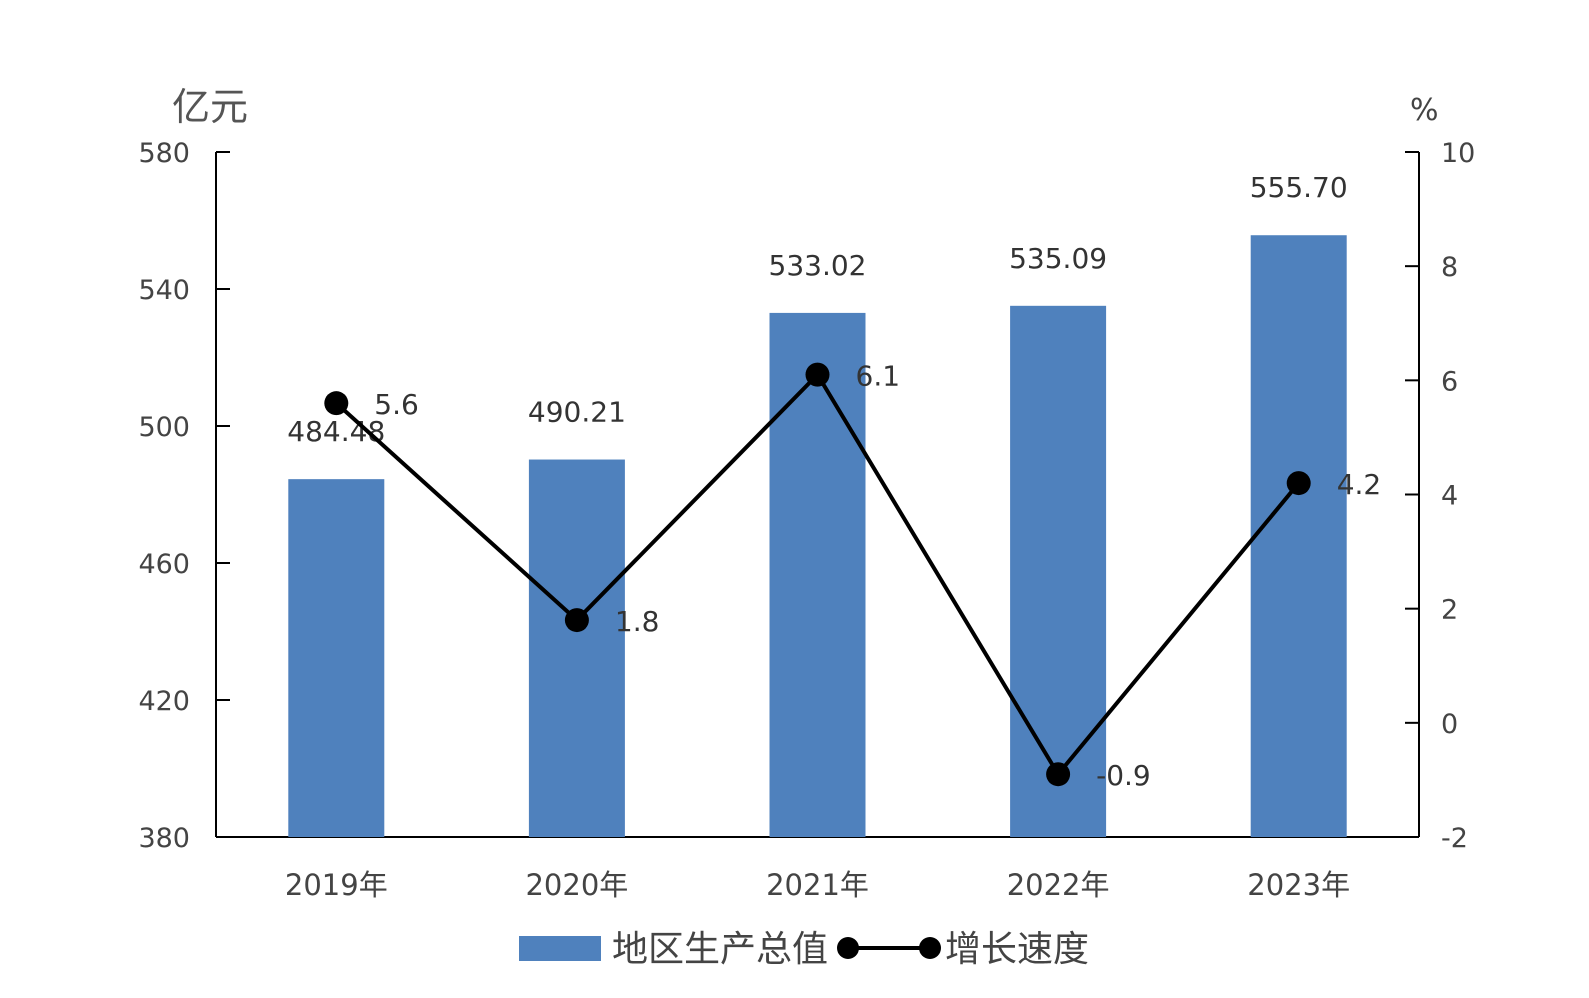 This screenshot has height=998, width=1589. I want to click on left-axis-tick-label: 380, so click(164, 838).